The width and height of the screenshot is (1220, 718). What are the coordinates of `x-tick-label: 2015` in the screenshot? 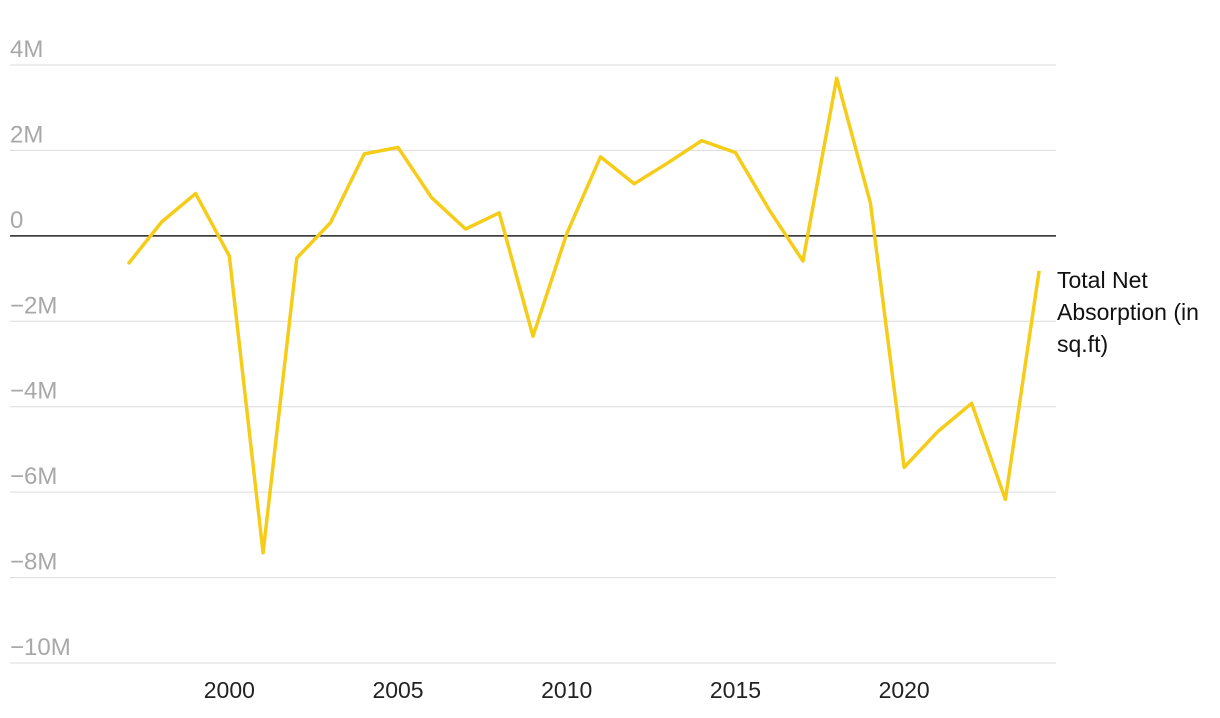 It's located at (735, 690).